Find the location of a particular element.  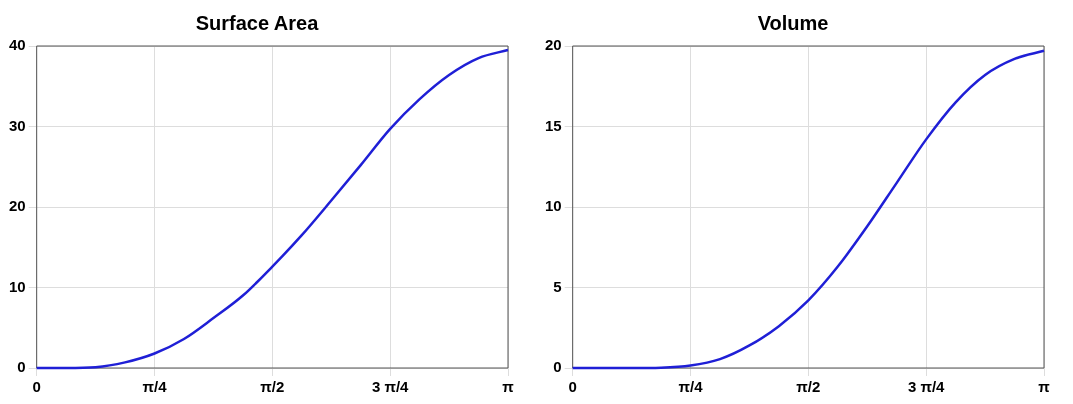

y-tick-label: 30 is located at coordinates (17, 125).